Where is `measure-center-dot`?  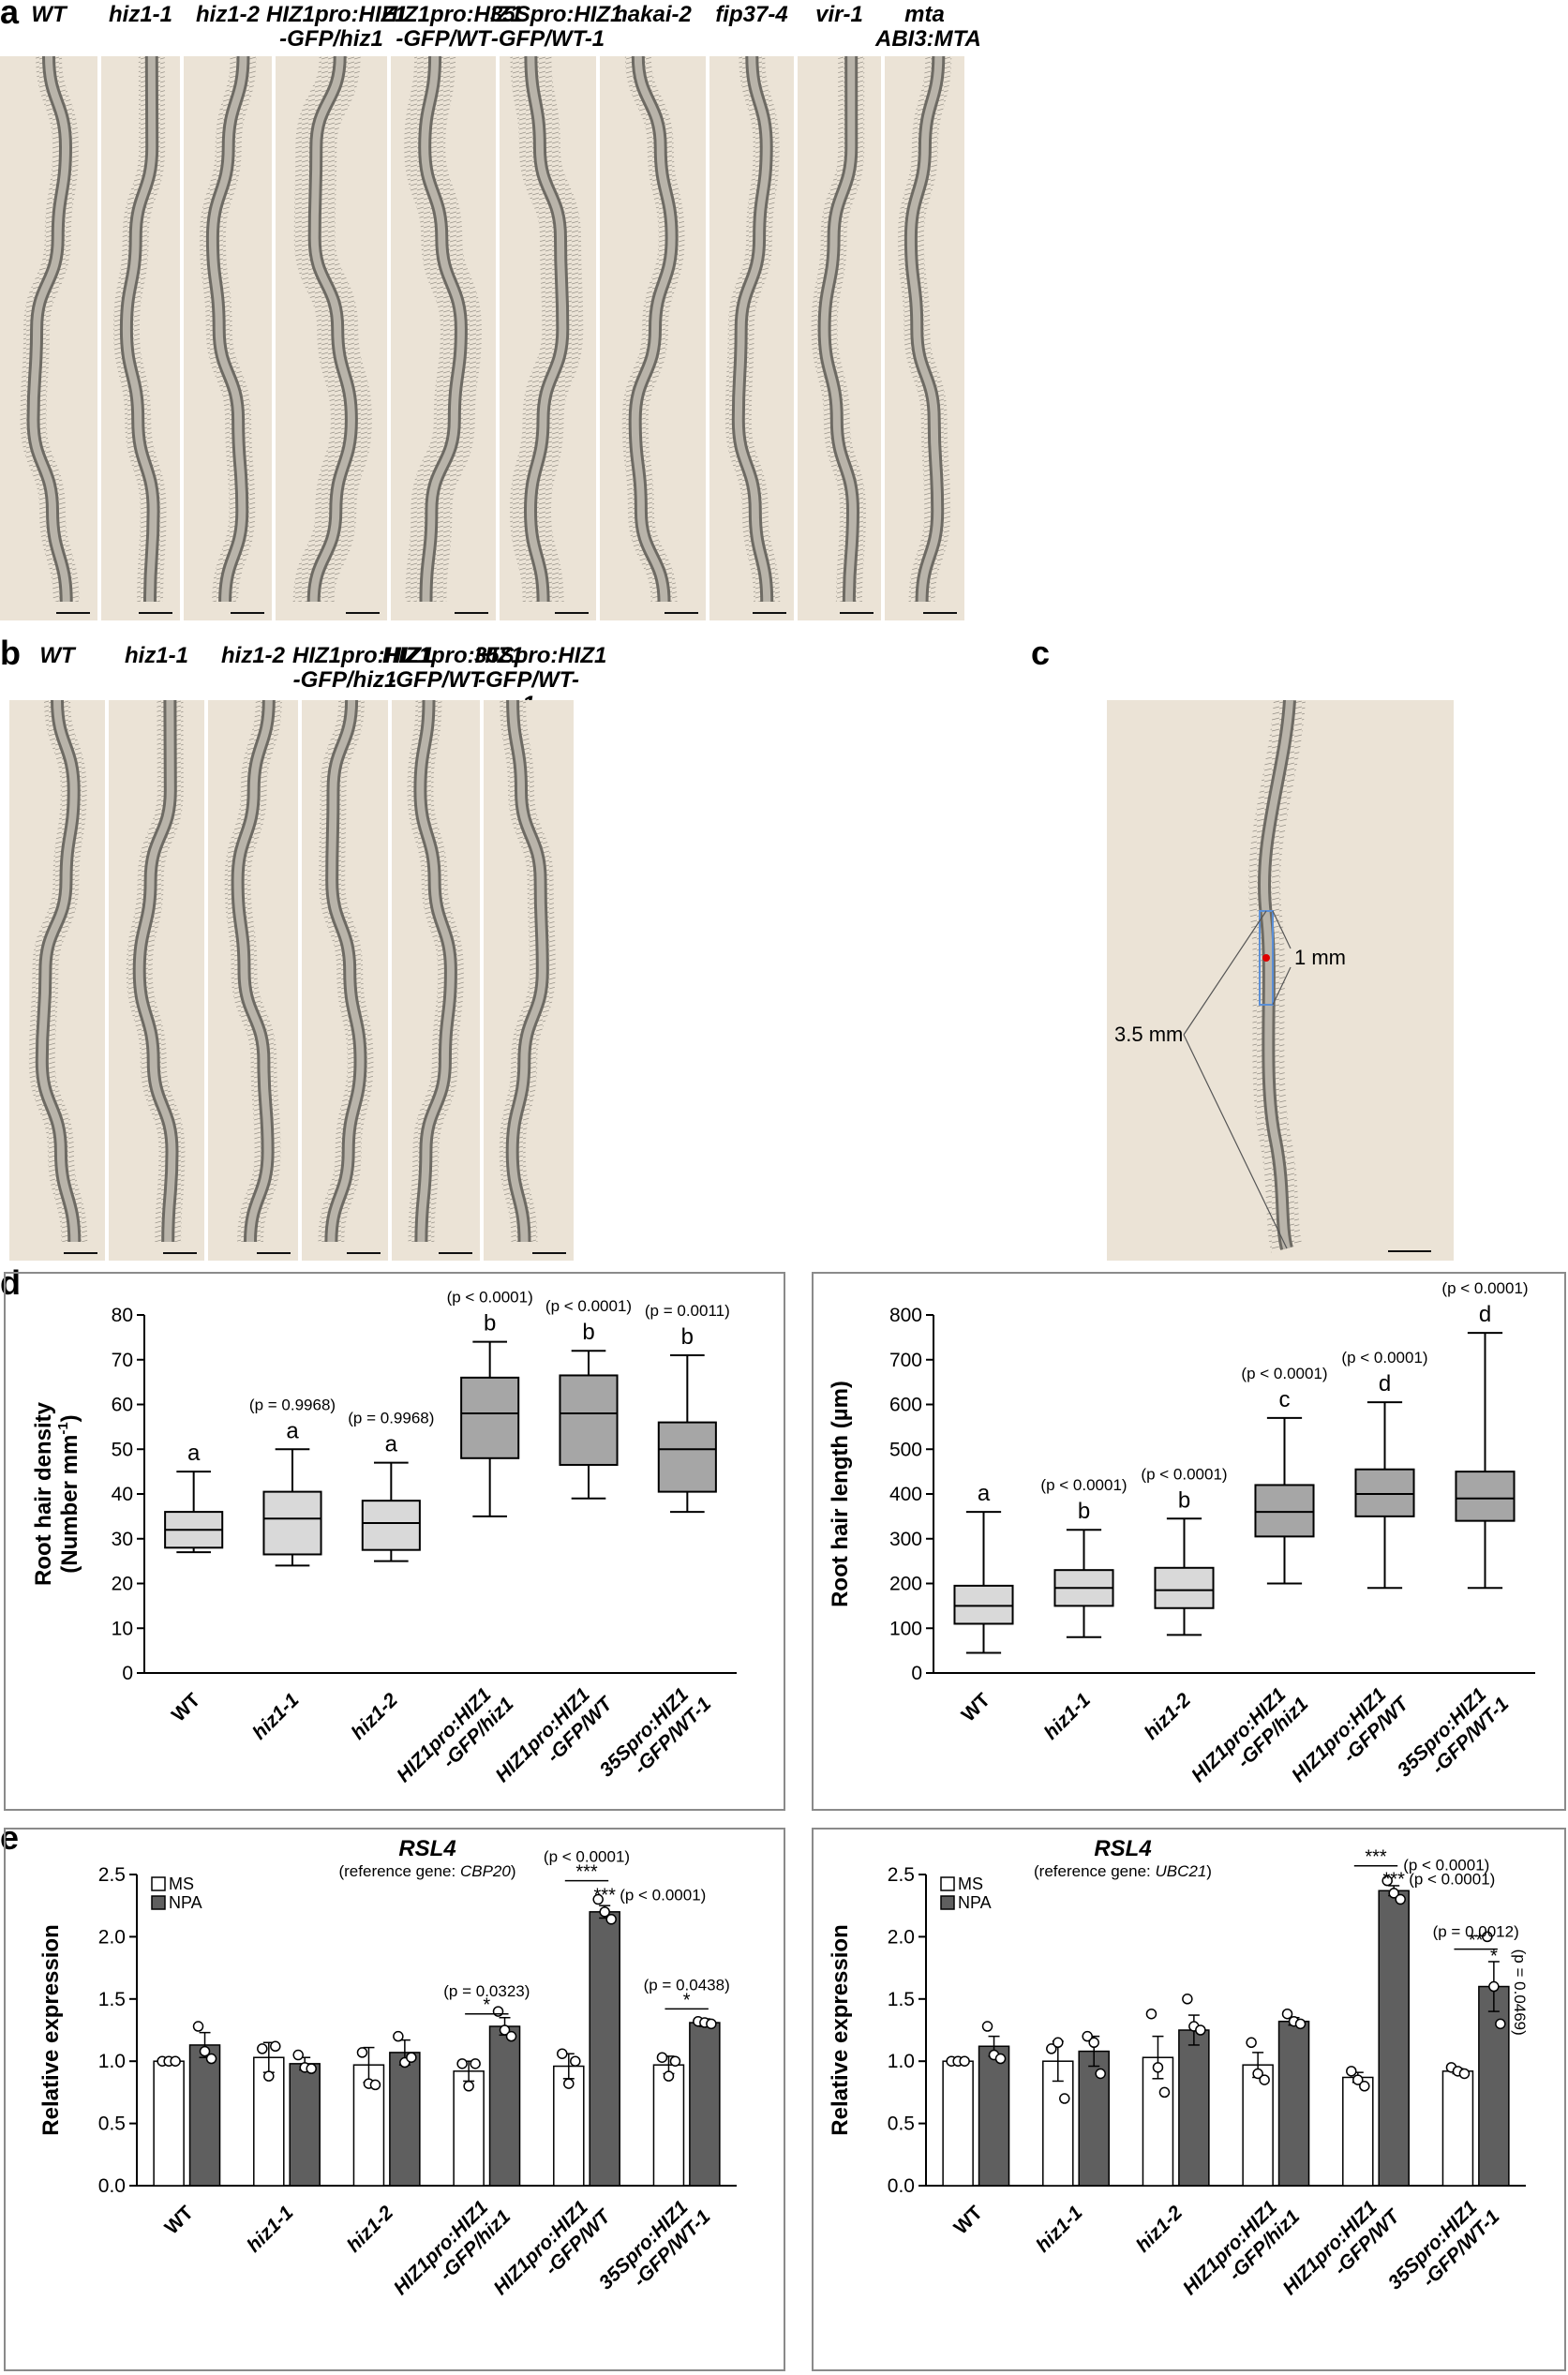 measure-center-dot is located at coordinates (1266, 958).